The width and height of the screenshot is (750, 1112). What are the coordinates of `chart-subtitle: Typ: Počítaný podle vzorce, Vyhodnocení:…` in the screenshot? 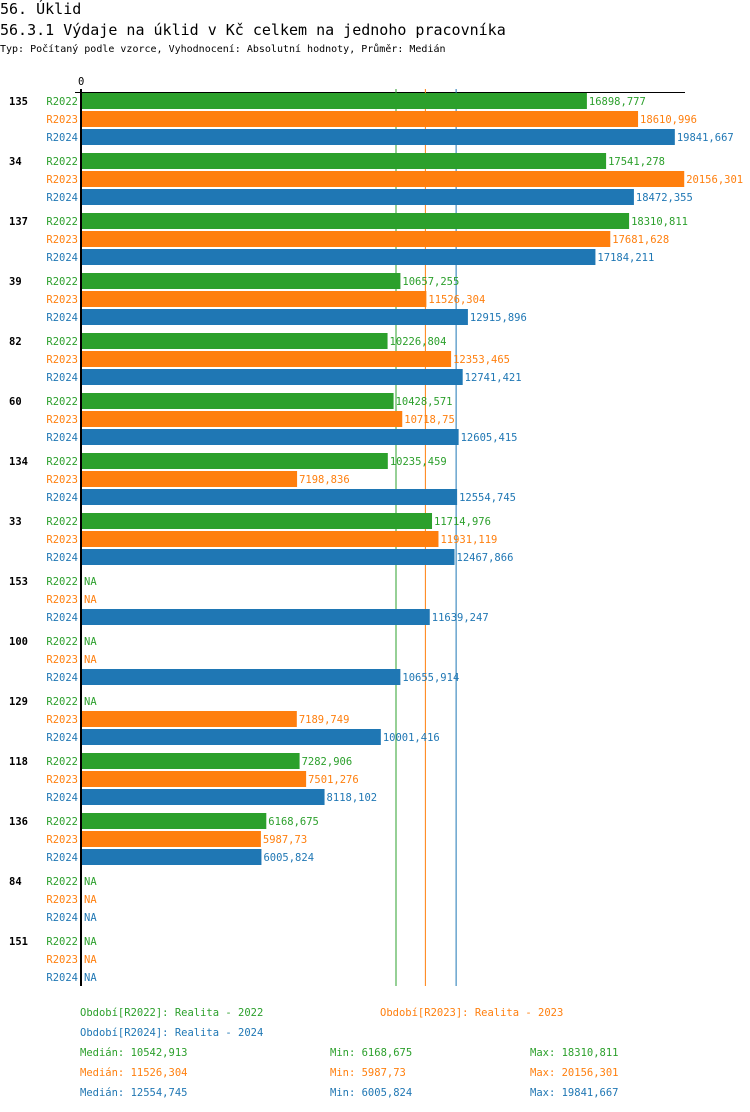 It's located at (223, 49).